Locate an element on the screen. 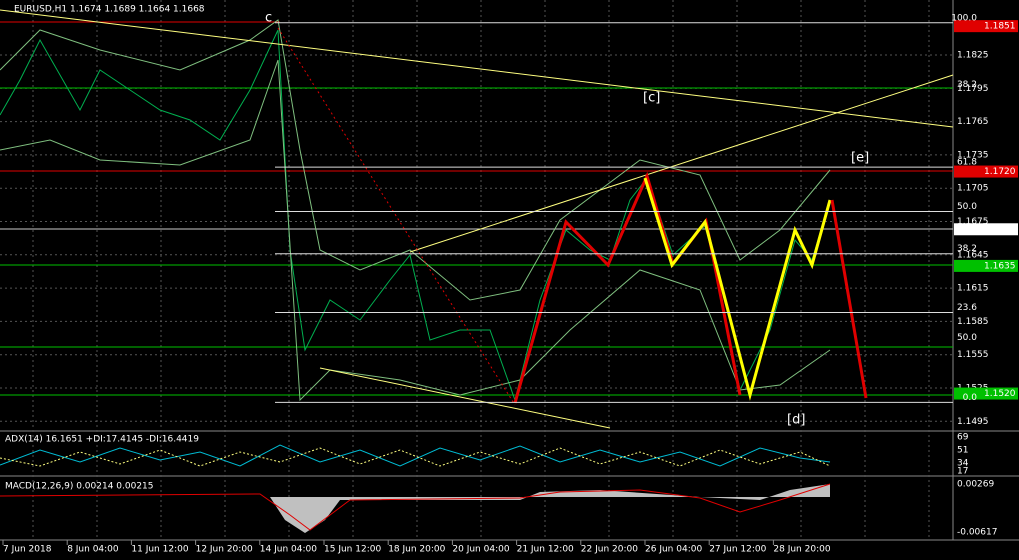 This screenshot has width=1019, height=560. fib-label: 23.6 is located at coordinates (967, 308).